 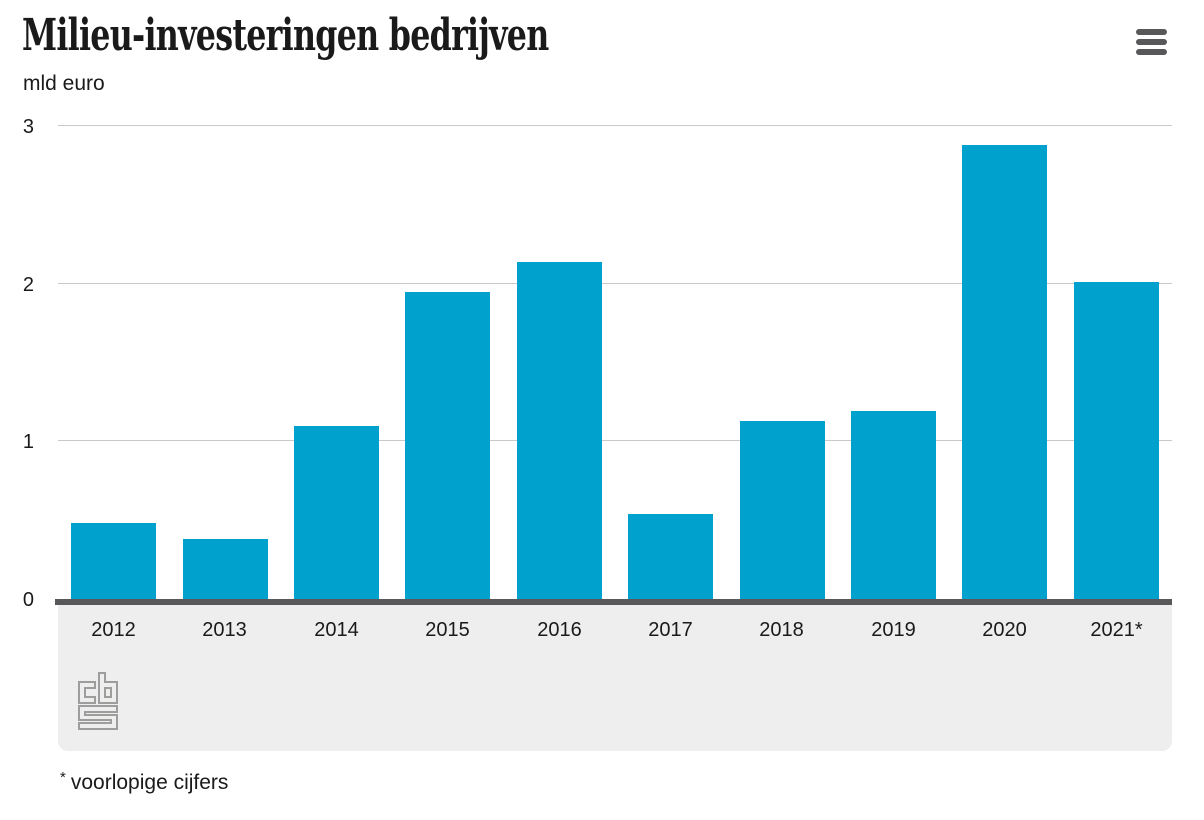 What do you see at coordinates (613, 602) in the screenshot?
I see `x-axis-baseline` at bounding box center [613, 602].